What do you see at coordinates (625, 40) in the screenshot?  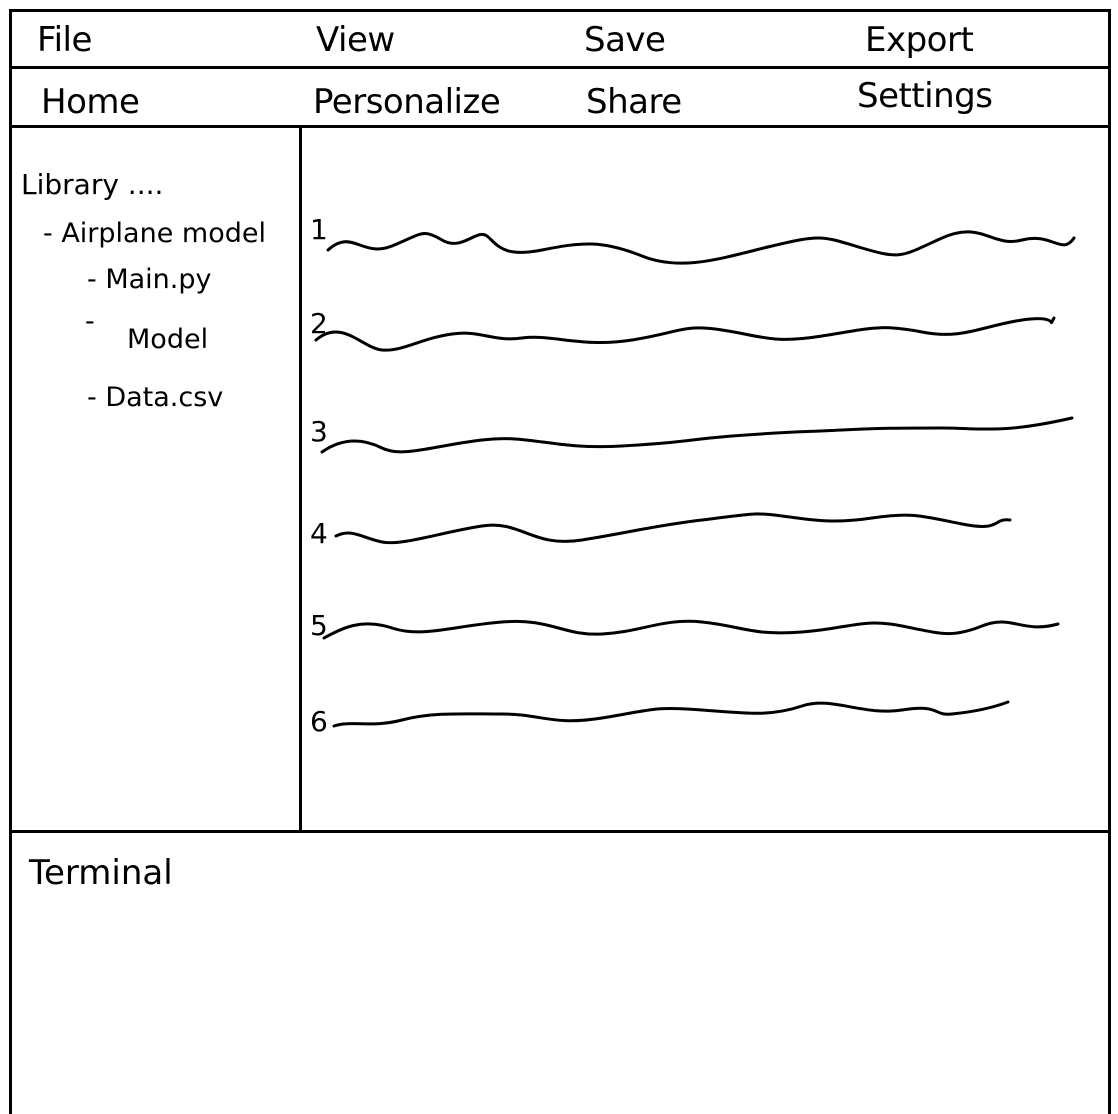 I see `menu-item-save: Save` at bounding box center [625, 40].